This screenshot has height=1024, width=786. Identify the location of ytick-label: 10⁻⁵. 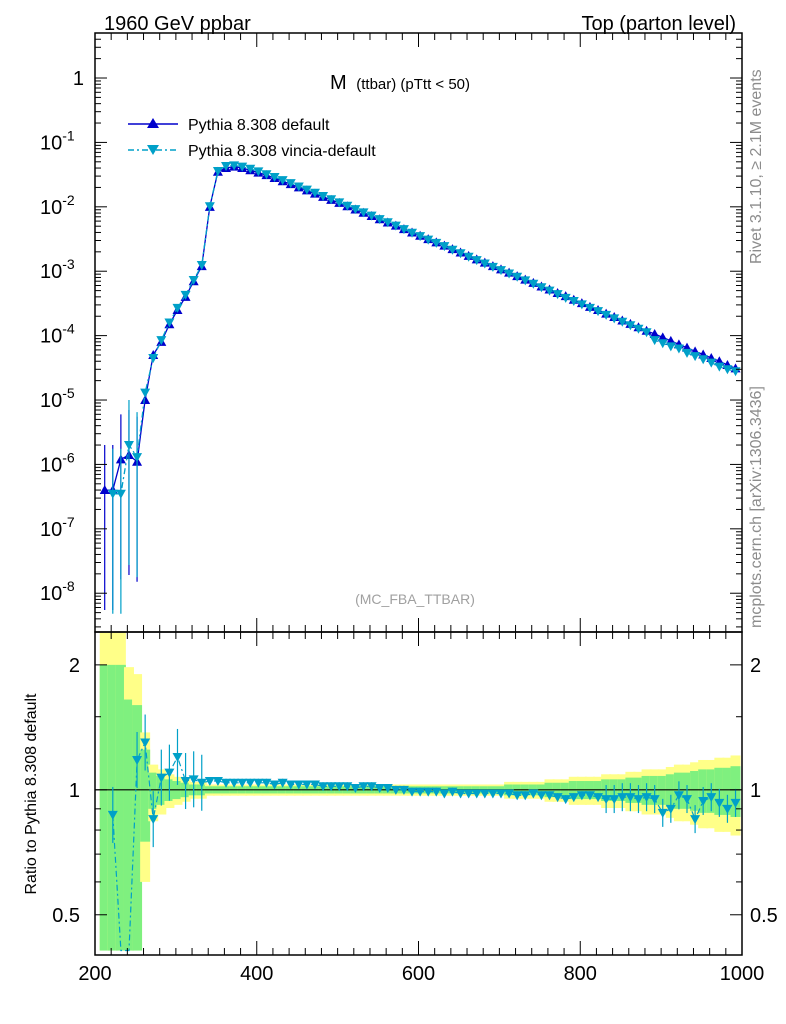
(57, 398).